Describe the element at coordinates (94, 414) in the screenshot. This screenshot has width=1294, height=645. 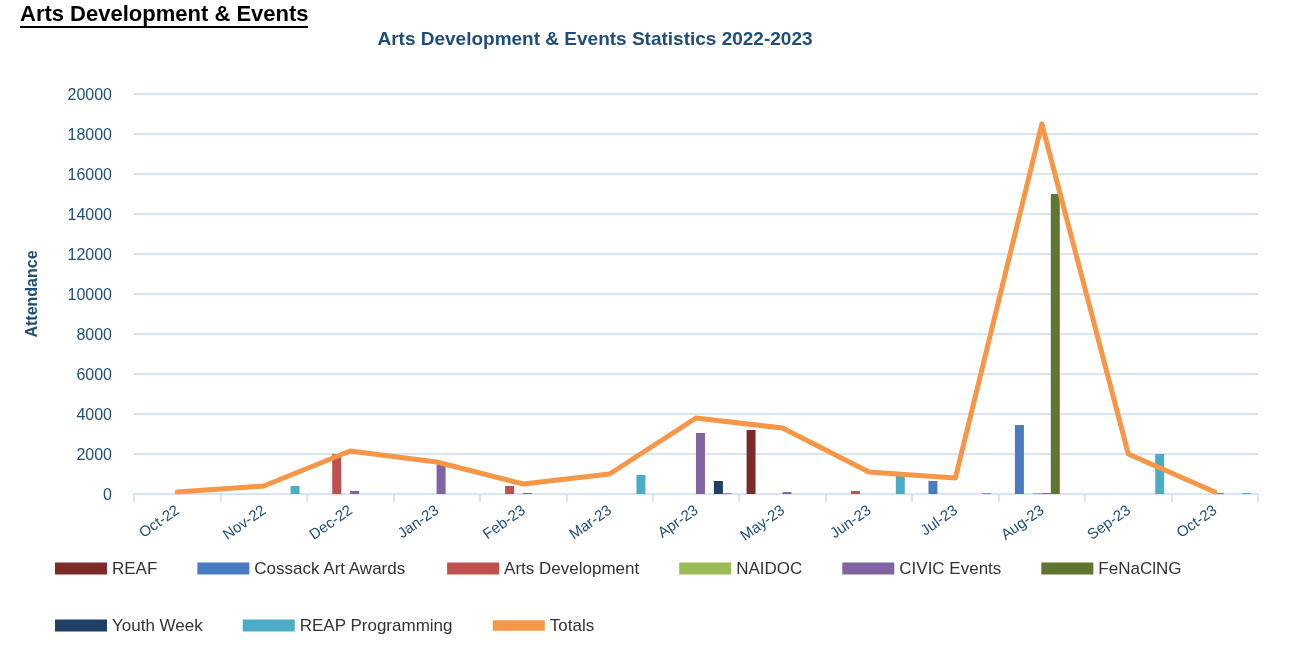
I see `y-tick-label: 4000` at that location.